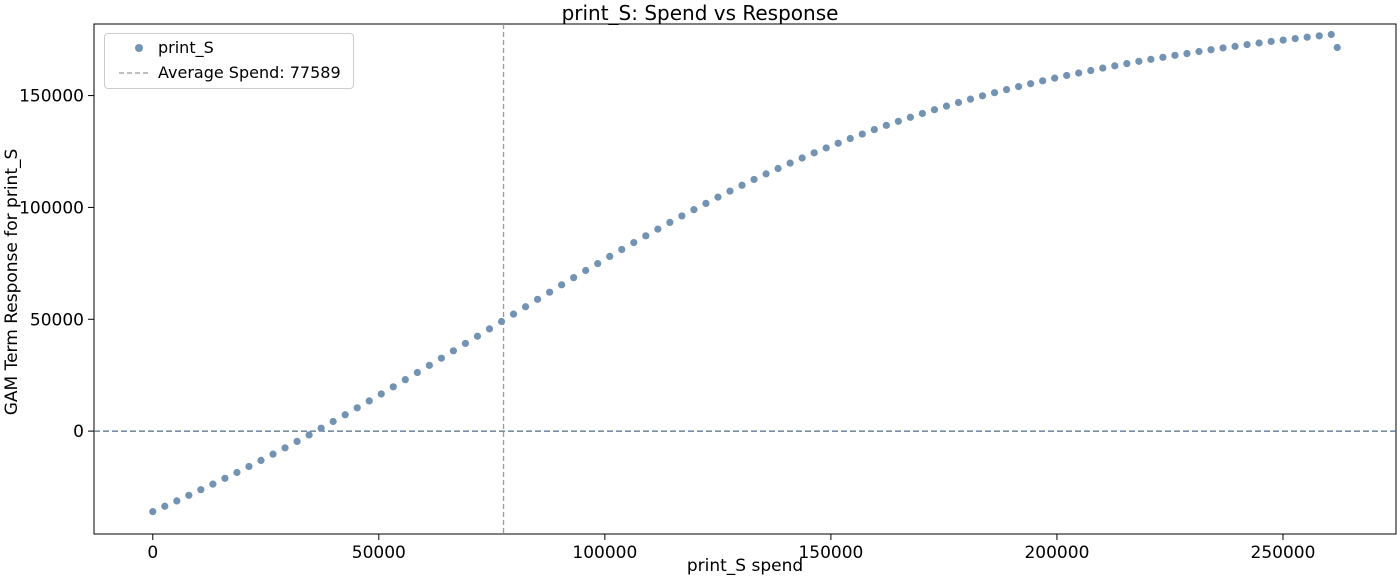  I want to click on x-axis-label: print_S spend, so click(745, 566).